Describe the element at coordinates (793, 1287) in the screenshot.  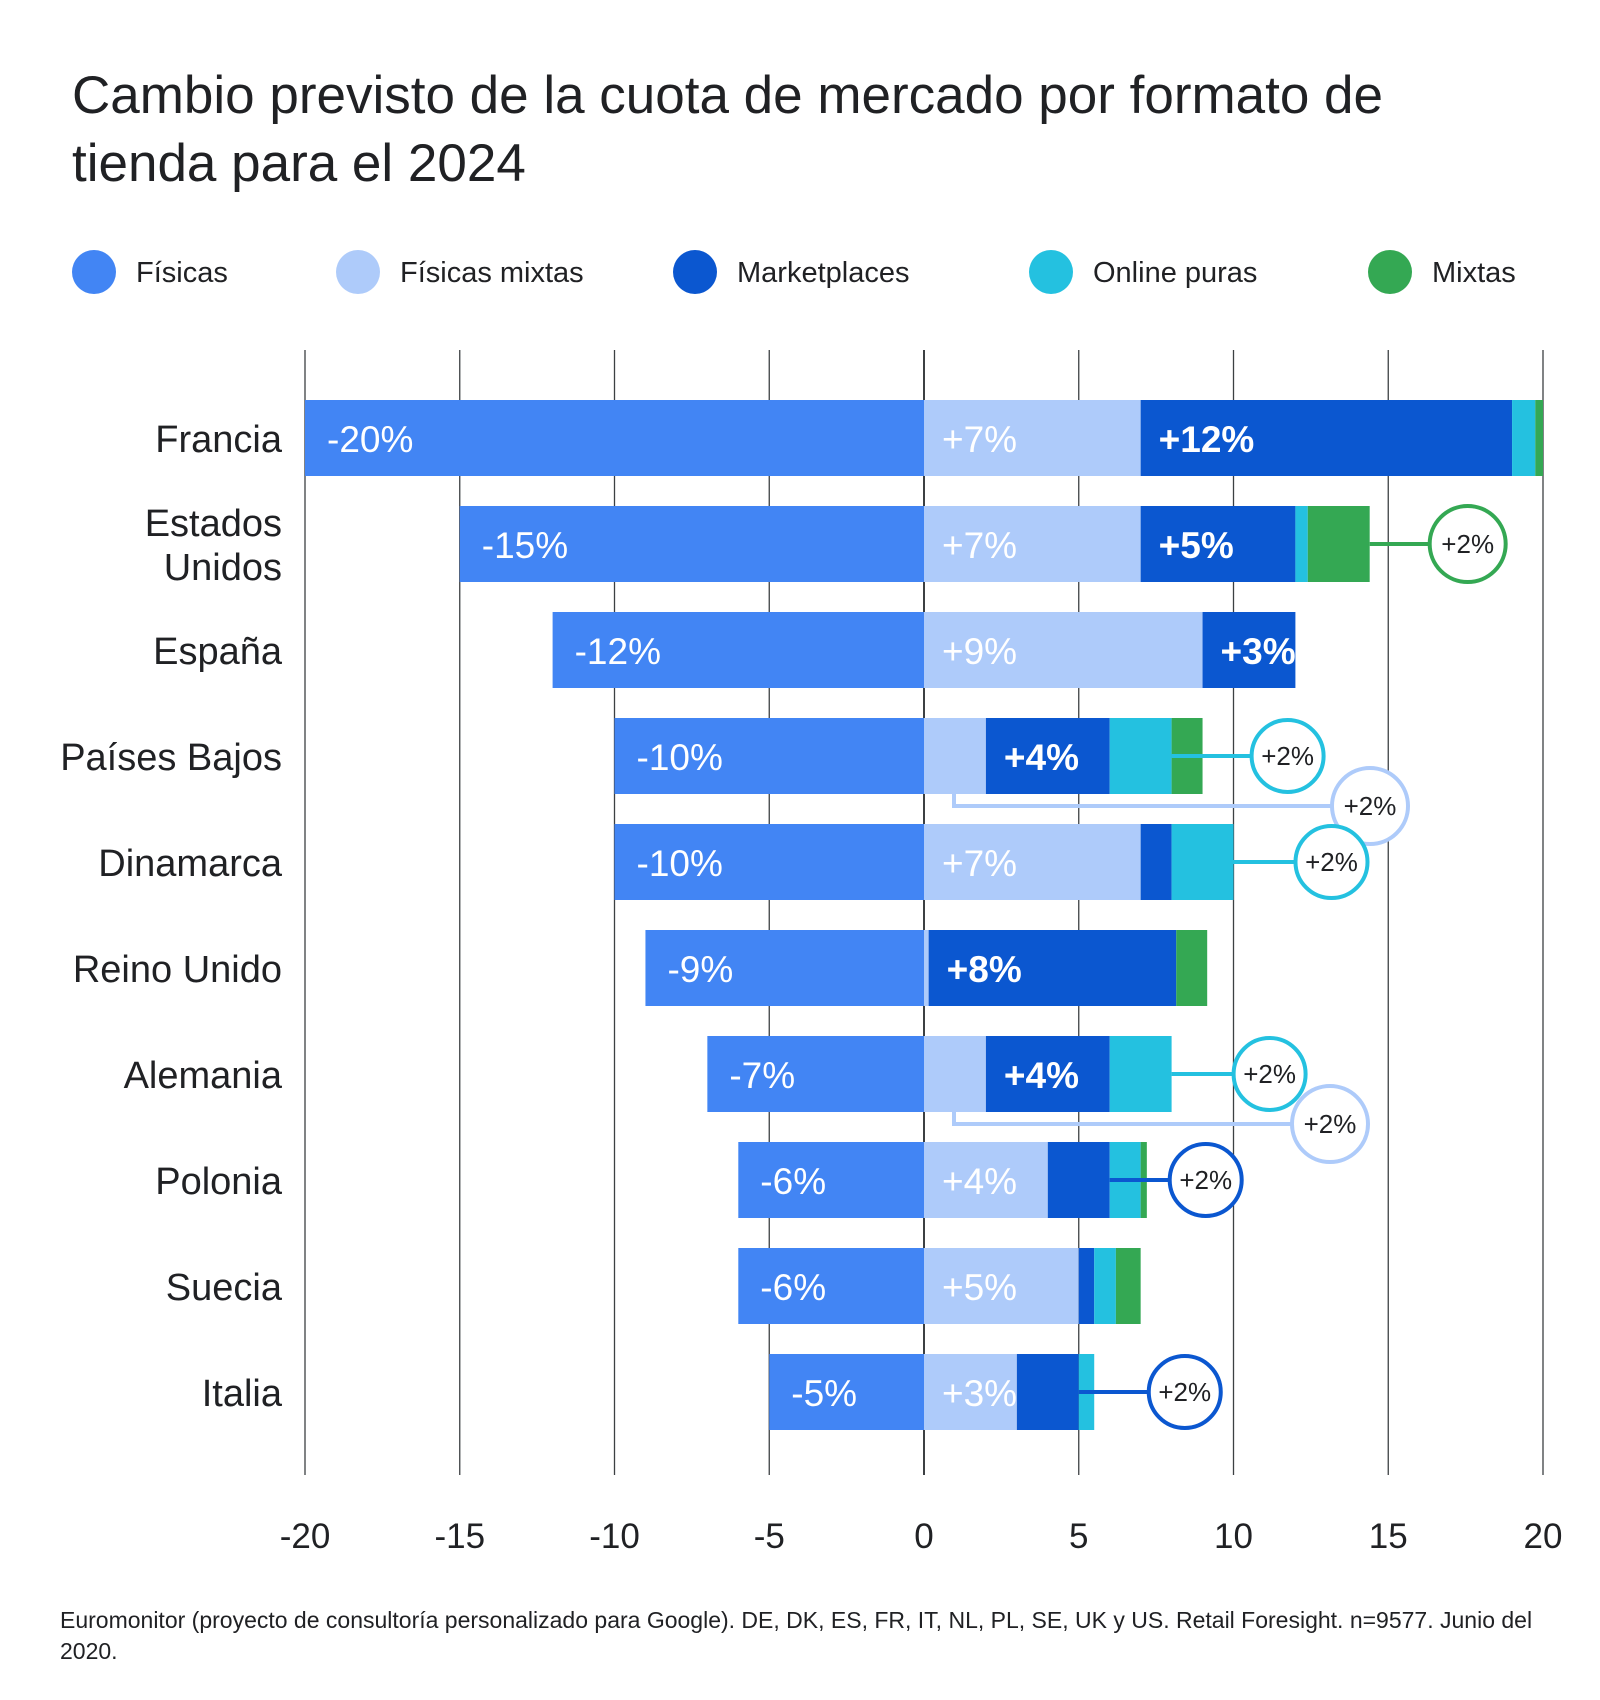
I see `data-label-fisicas-8: -6%` at that location.